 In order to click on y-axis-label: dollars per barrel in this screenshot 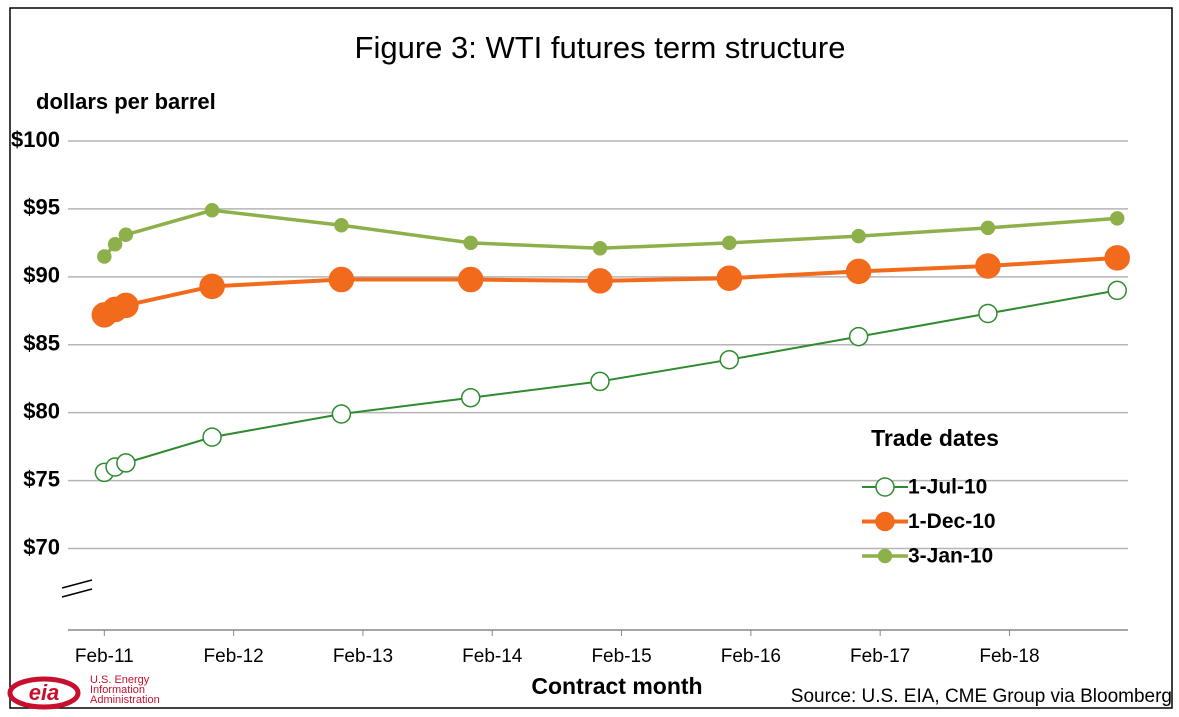, I will do `click(126, 101)`.